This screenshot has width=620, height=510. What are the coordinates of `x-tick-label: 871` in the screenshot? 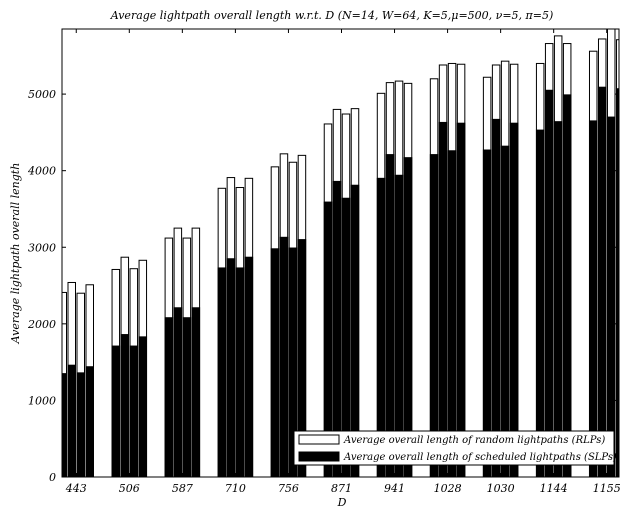 It's located at (341, 488).